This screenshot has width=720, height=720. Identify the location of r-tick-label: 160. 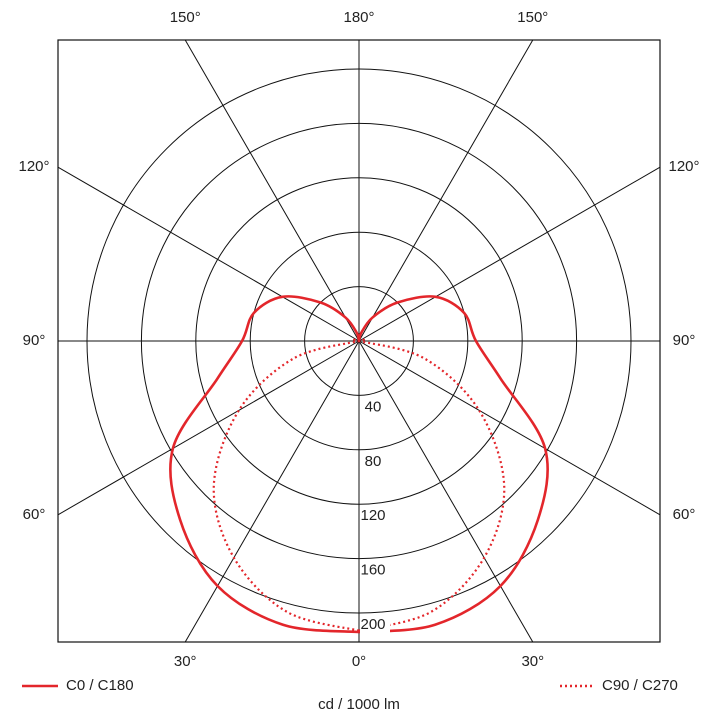
(372, 570).